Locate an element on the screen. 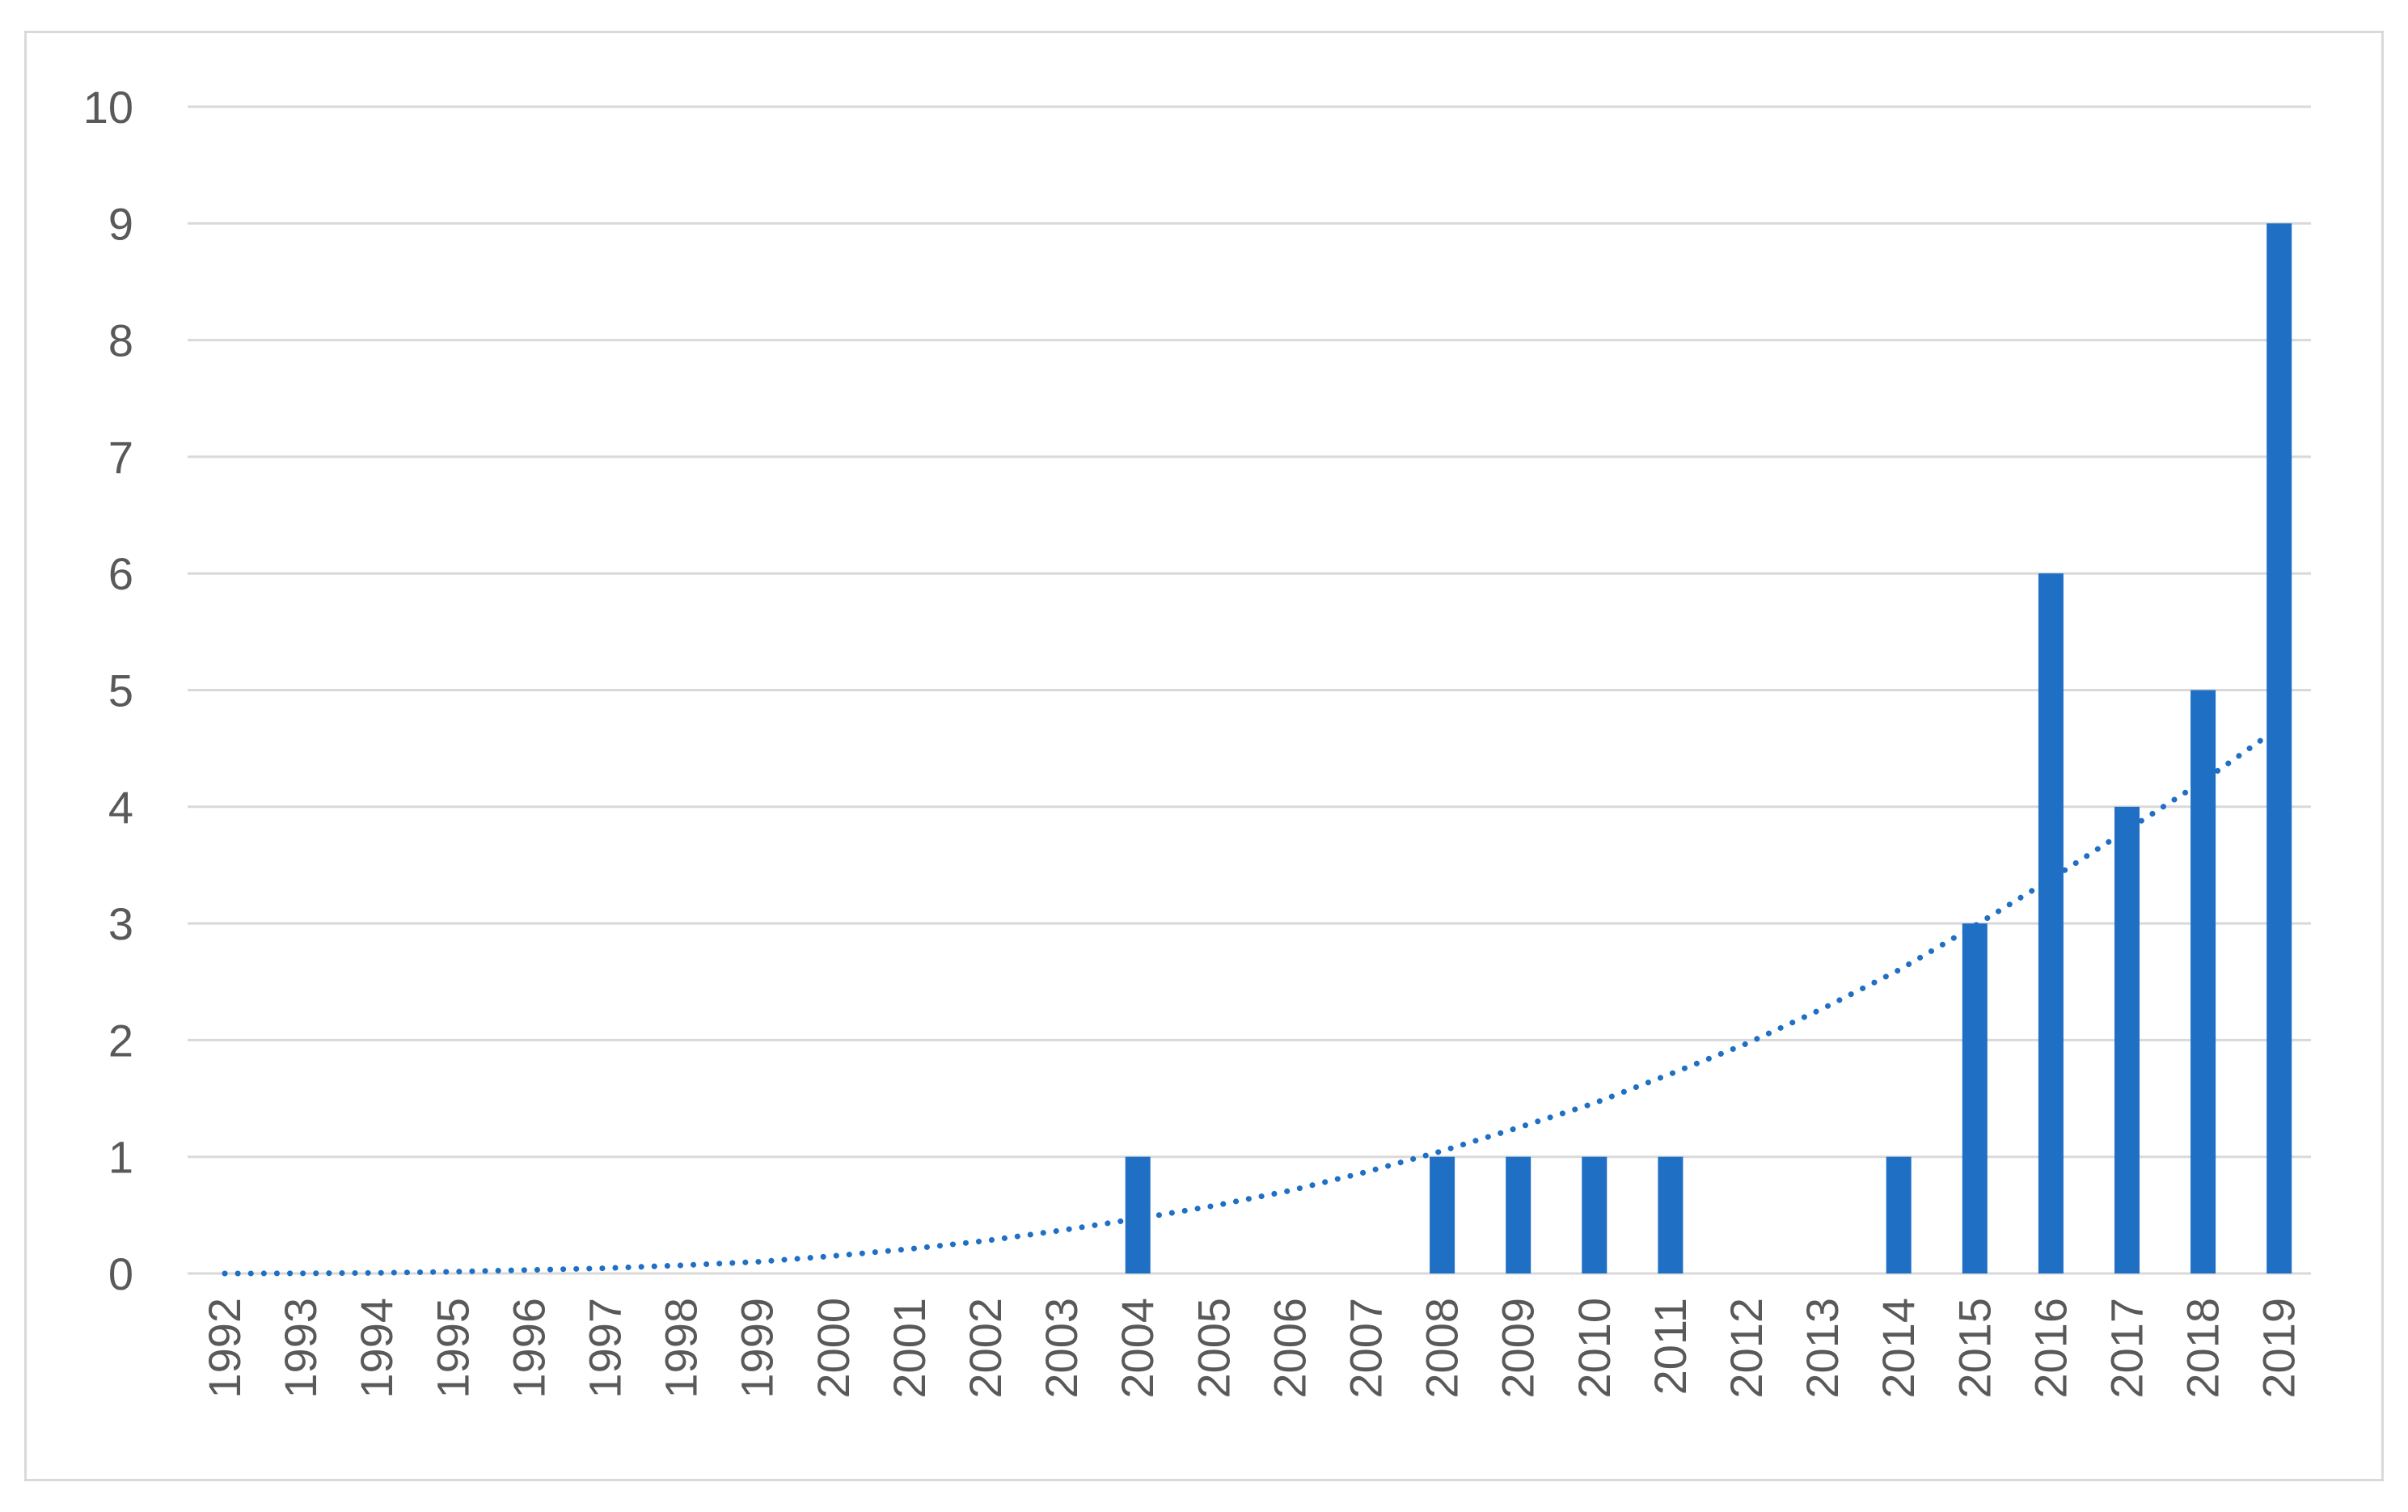 Image resolution: width=2408 pixels, height=1512 pixels. x-tick-label: 2009 is located at coordinates (1518, 1348).